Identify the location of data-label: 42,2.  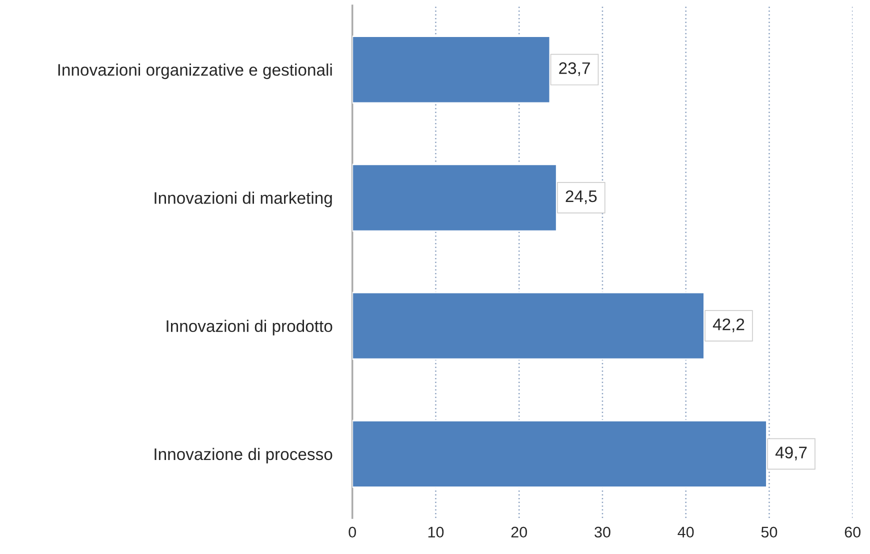
(728, 325).